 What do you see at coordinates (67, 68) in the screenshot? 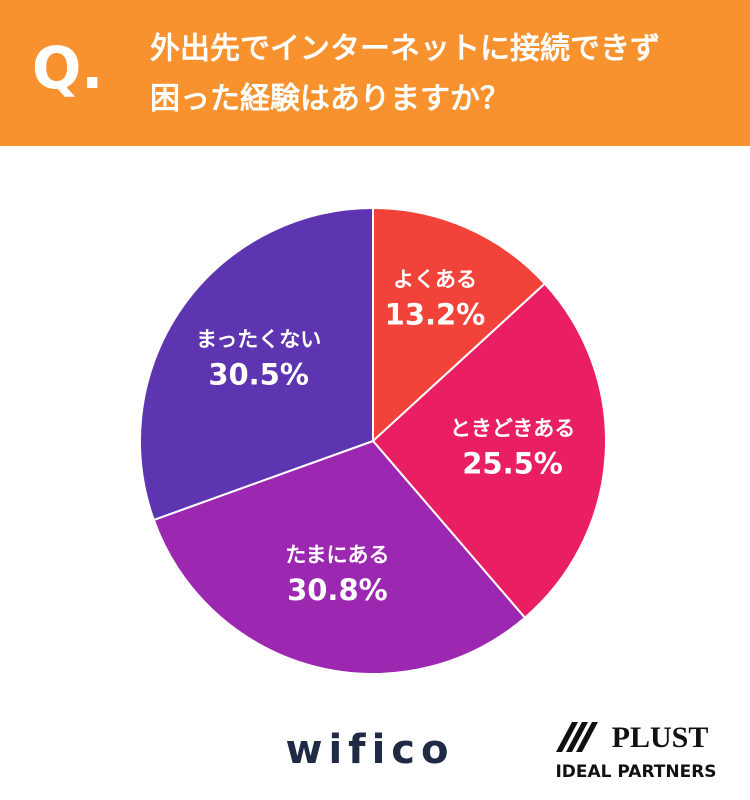
I see `q-mark: Q.` at bounding box center [67, 68].